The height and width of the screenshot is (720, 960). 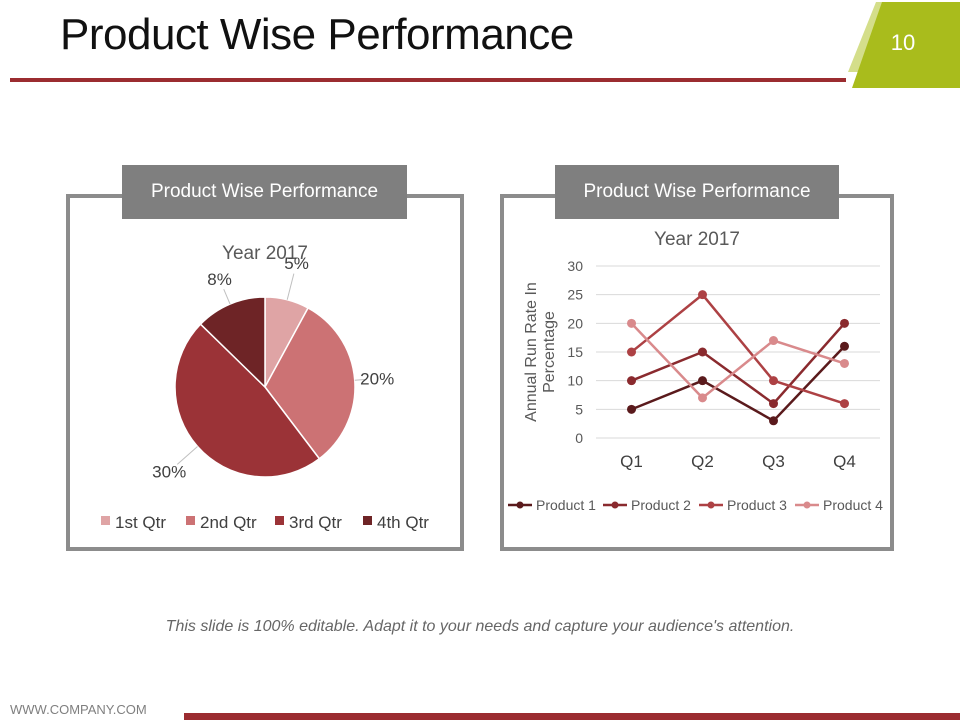 I want to click on footer-bar, so click(x=572, y=716).